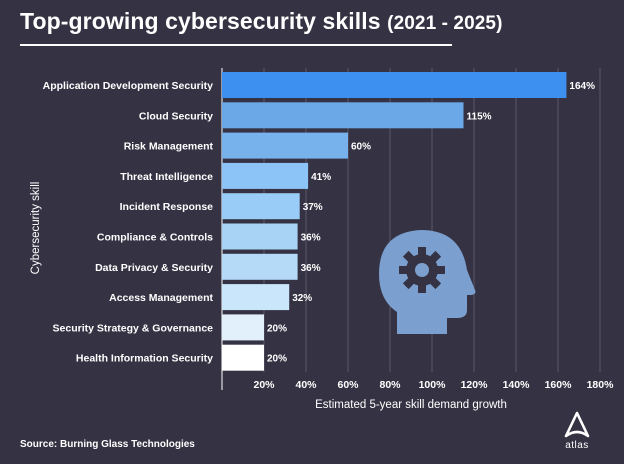 Image resolution: width=624 pixels, height=464 pixels. What do you see at coordinates (577, 424) in the screenshot?
I see `atlas-logo-icon` at bounding box center [577, 424].